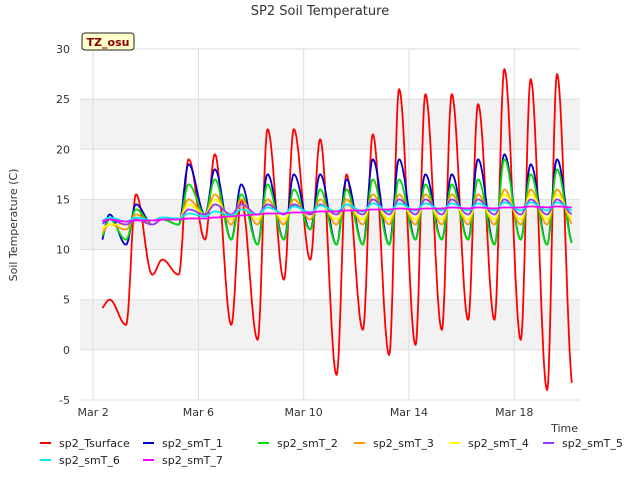 This screenshot has height=480, width=640. What do you see at coordinates (192, 460) in the screenshot?
I see `legend-label-sp2_smT_7: sp2_smT_7` at bounding box center [192, 460].